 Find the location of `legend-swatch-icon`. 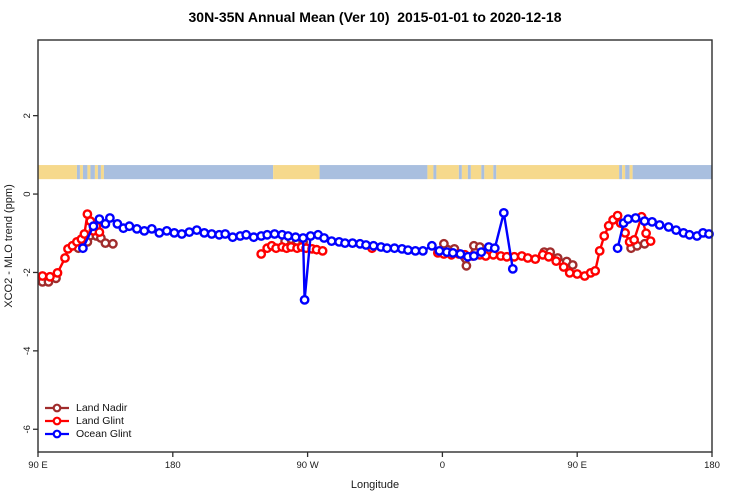

legend-swatch-icon is located at coordinates (57, 407).